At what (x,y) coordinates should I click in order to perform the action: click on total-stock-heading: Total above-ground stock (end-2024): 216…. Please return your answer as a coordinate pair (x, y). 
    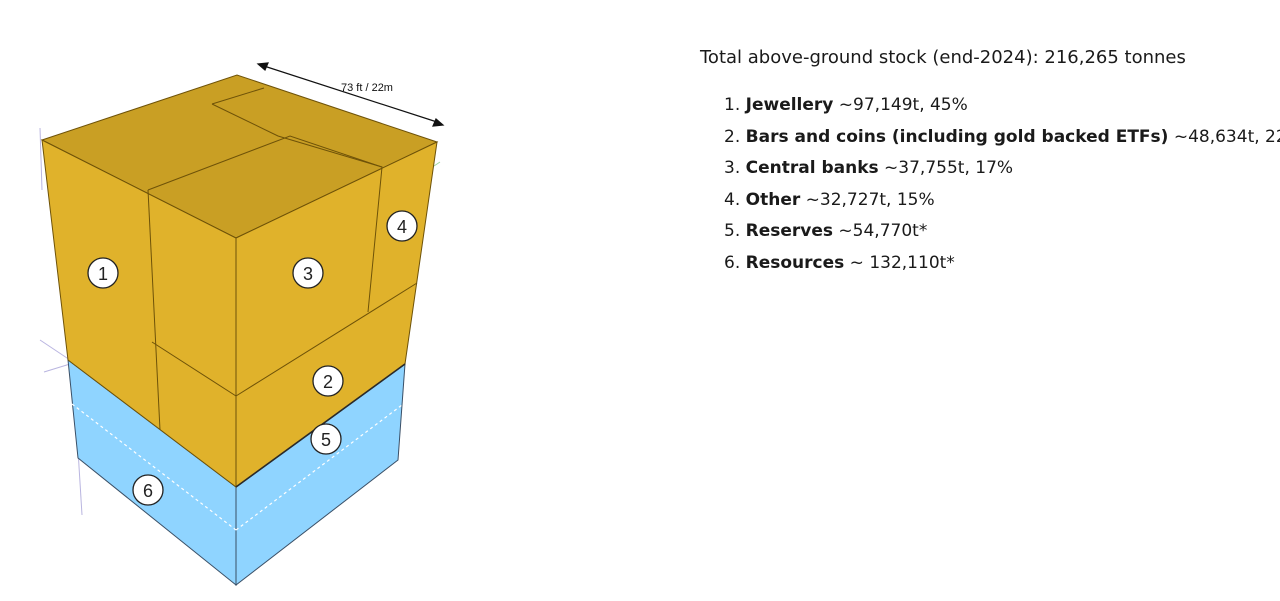
    Looking at the image, I should click on (943, 57).